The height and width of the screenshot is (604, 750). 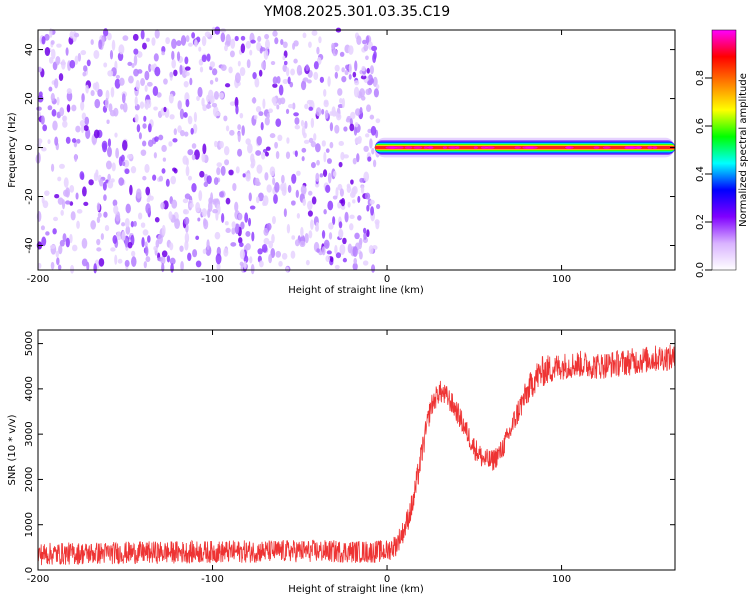 I want to click on y-tick-label: -20, so click(x=29, y=196).